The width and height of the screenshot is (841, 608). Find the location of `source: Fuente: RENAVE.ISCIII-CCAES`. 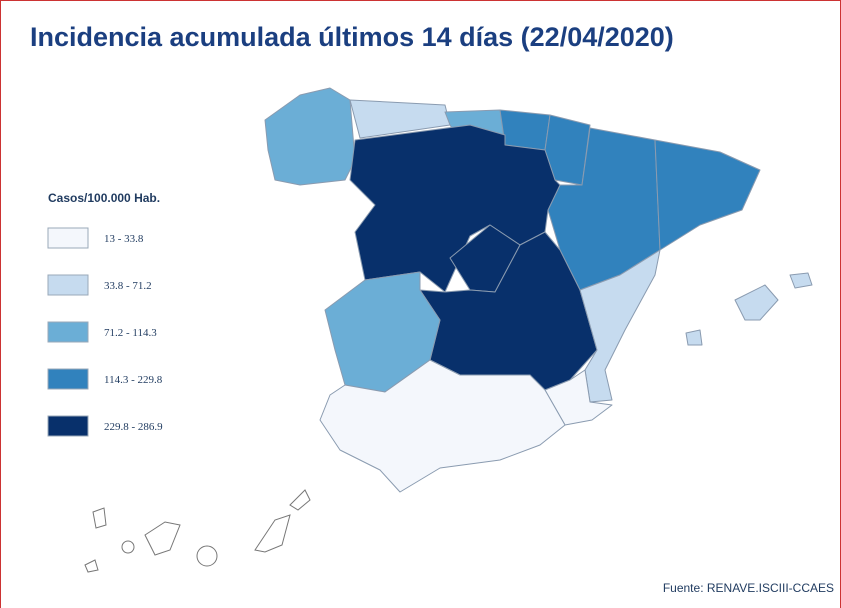

source: Fuente: RENAVE.ISCIII-CCAES is located at coordinates (748, 588).